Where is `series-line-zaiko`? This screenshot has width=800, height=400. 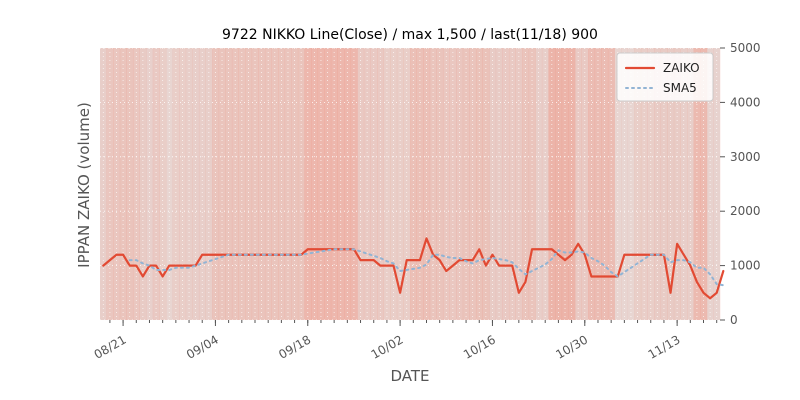 series-line-zaiko is located at coordinates (413, 268).